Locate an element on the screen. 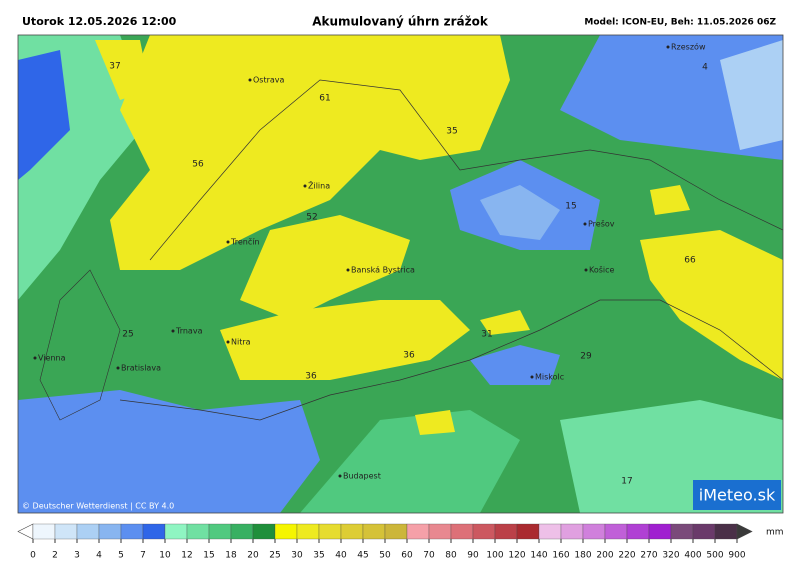 The image size is (800, 575). city-label: Trnava is located at coordinates (189, 331).